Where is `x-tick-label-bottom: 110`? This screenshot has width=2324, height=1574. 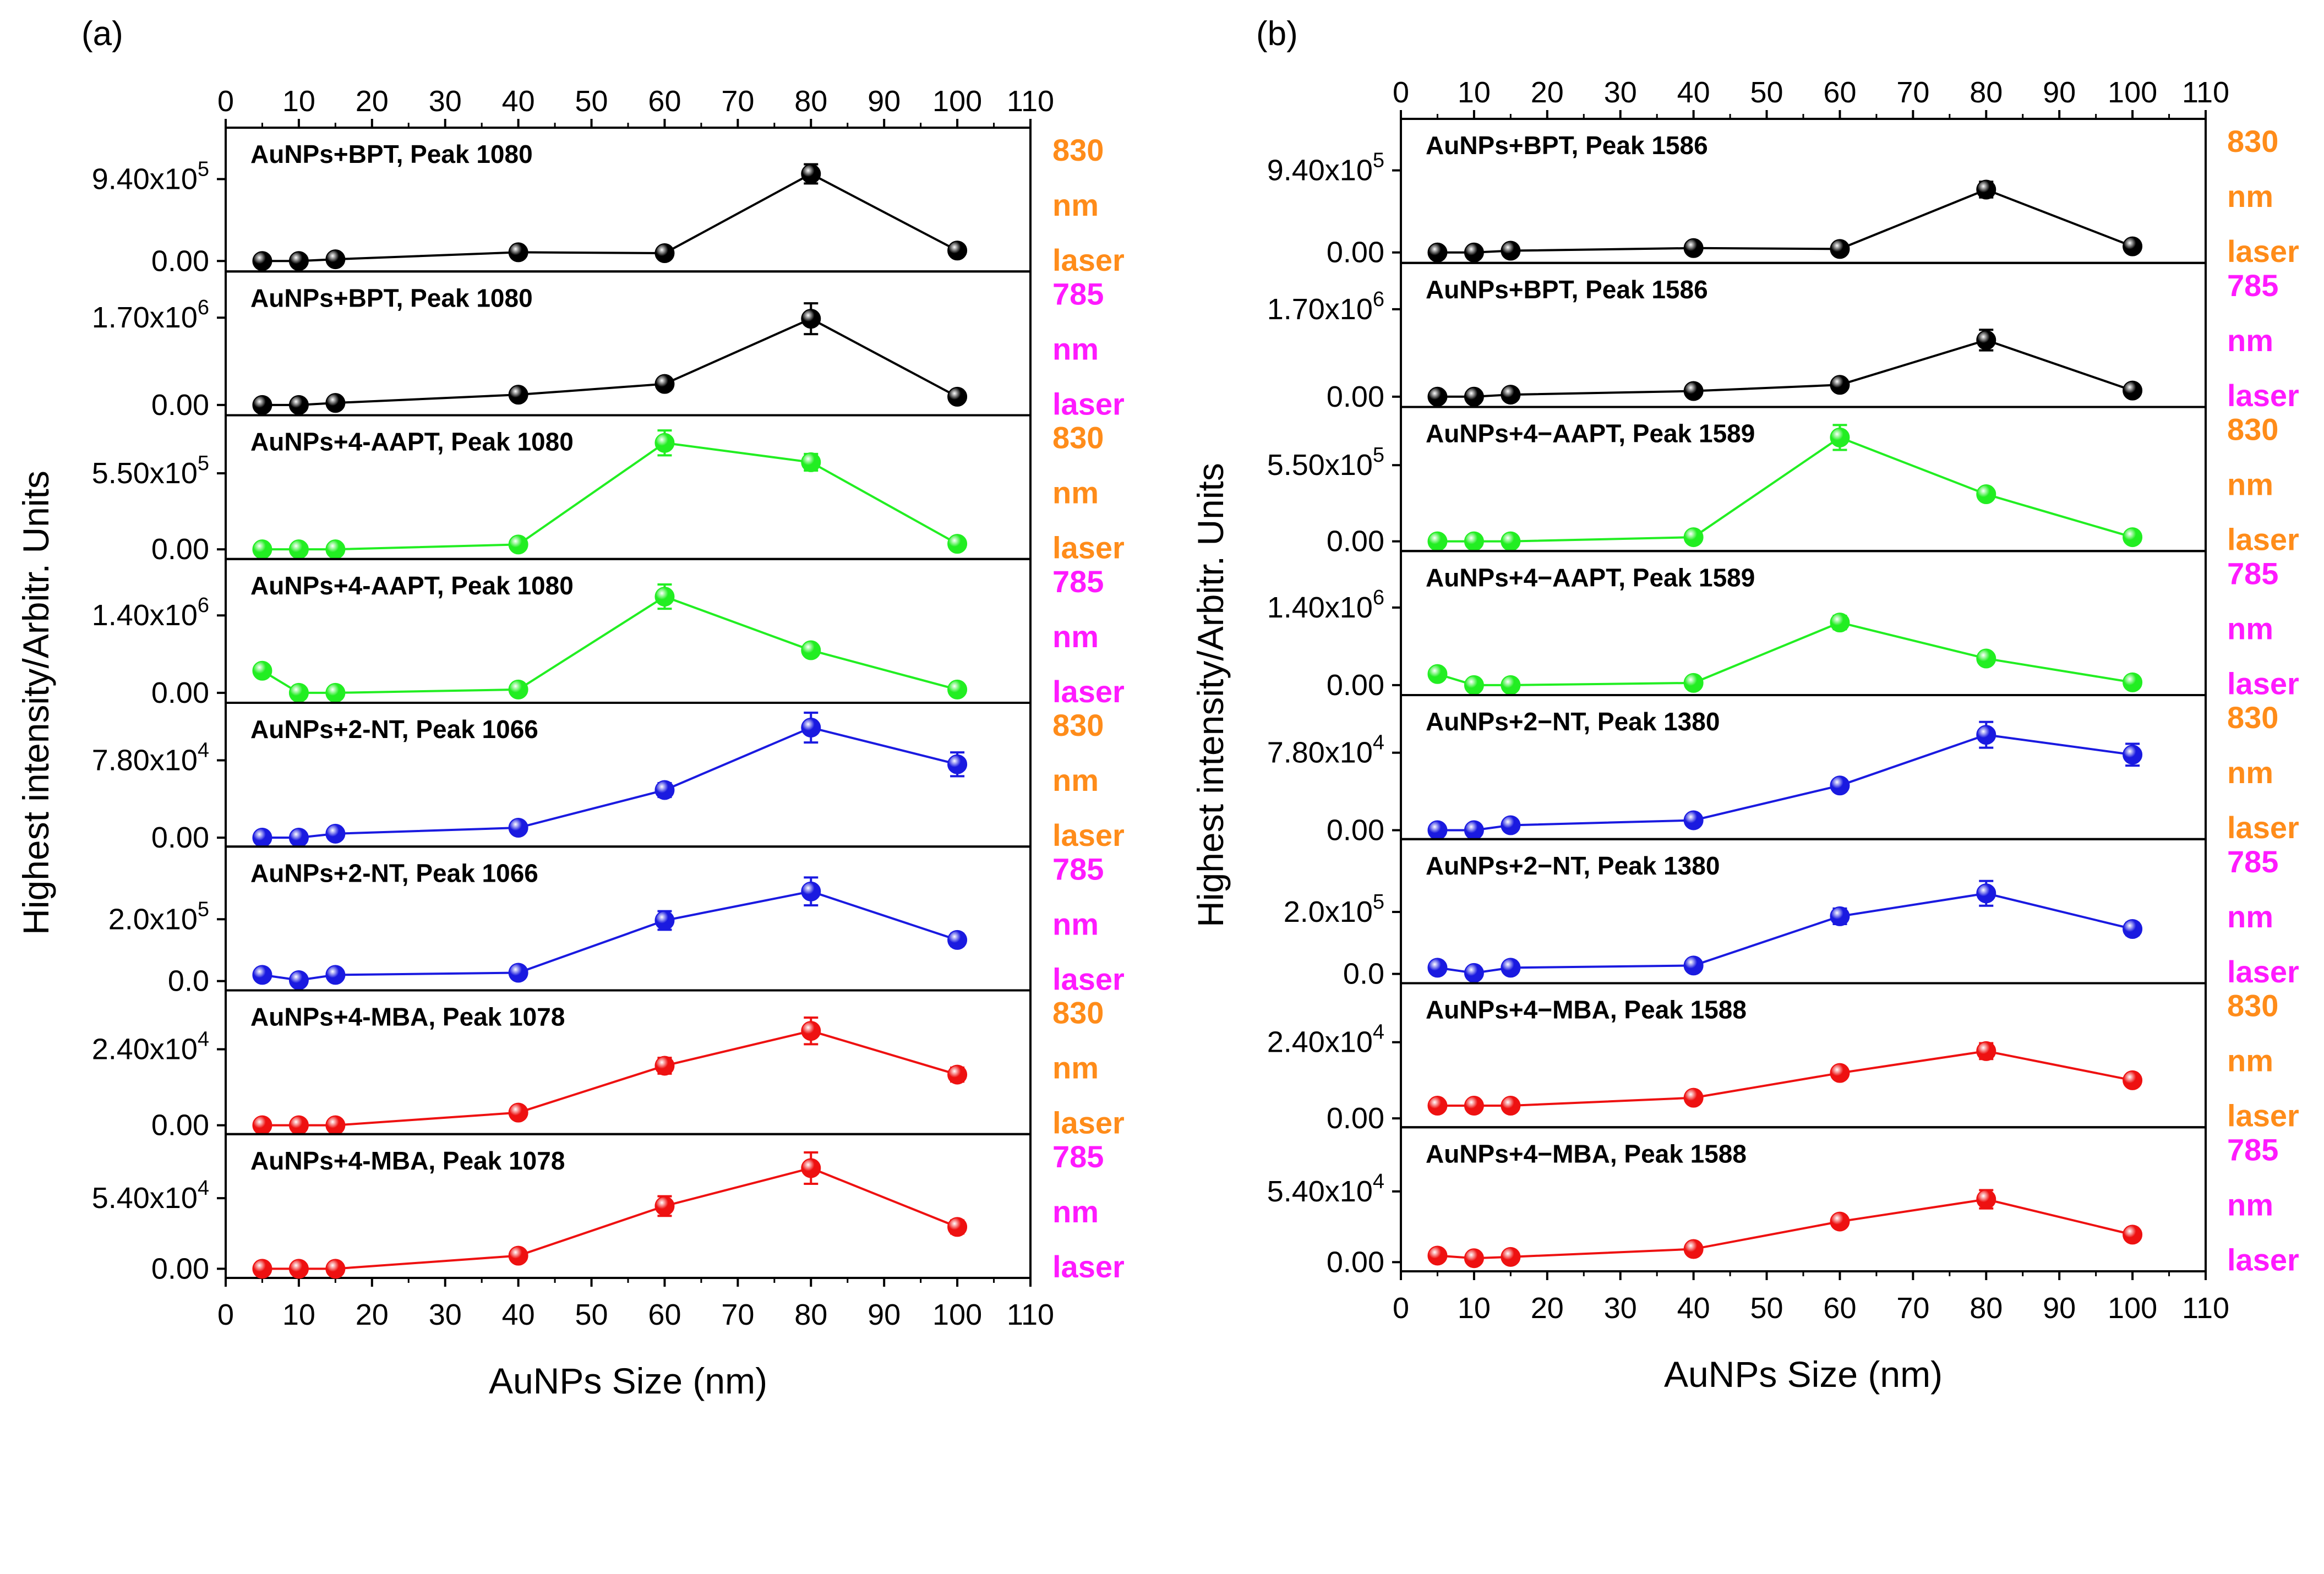 x-tick-label-bottom: 110 is located at coordinates (1030, 1314).